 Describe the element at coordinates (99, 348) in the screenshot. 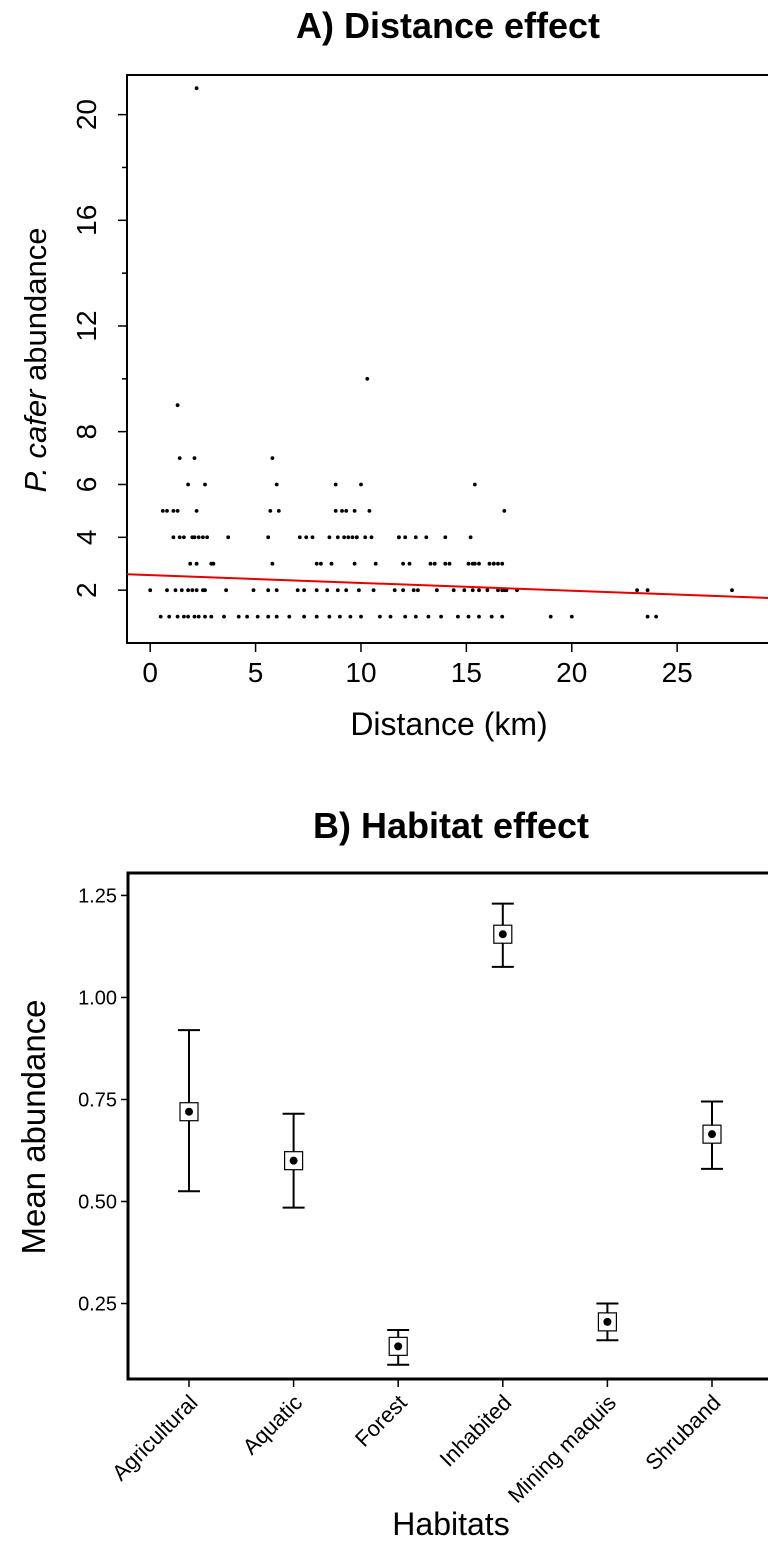

I see `y-axis: 2 4 6 8 12 16 20` at that location.